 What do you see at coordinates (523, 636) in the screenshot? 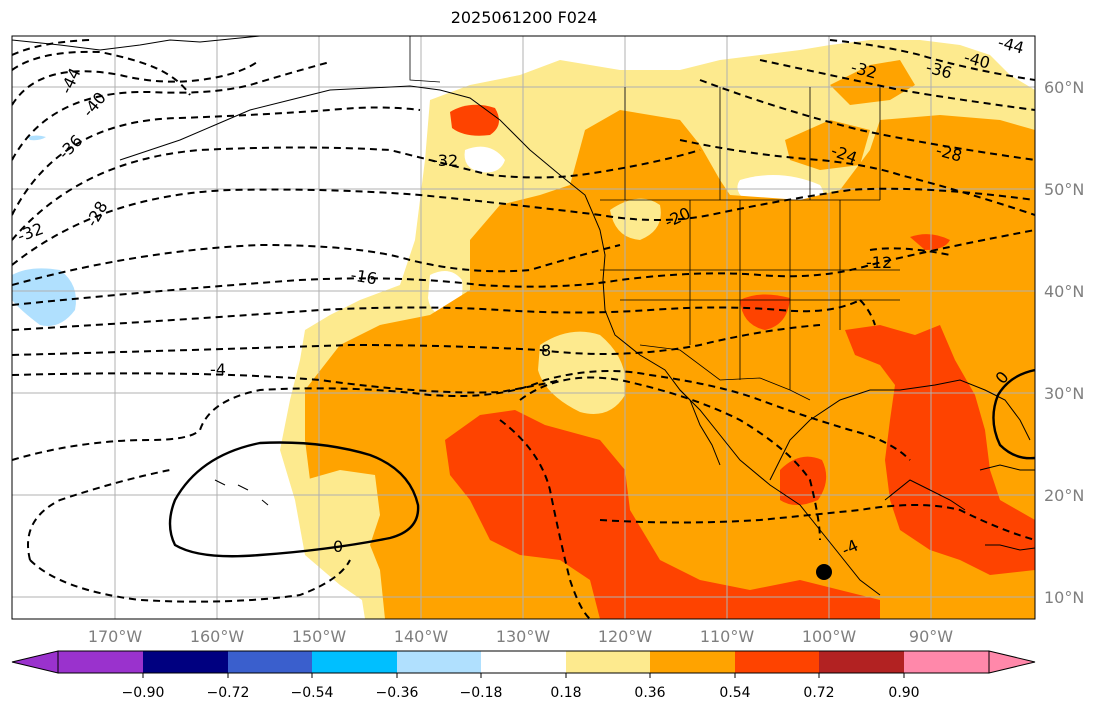
I see `lon-tick-label: 130°W` at bounding box center [523, 636].